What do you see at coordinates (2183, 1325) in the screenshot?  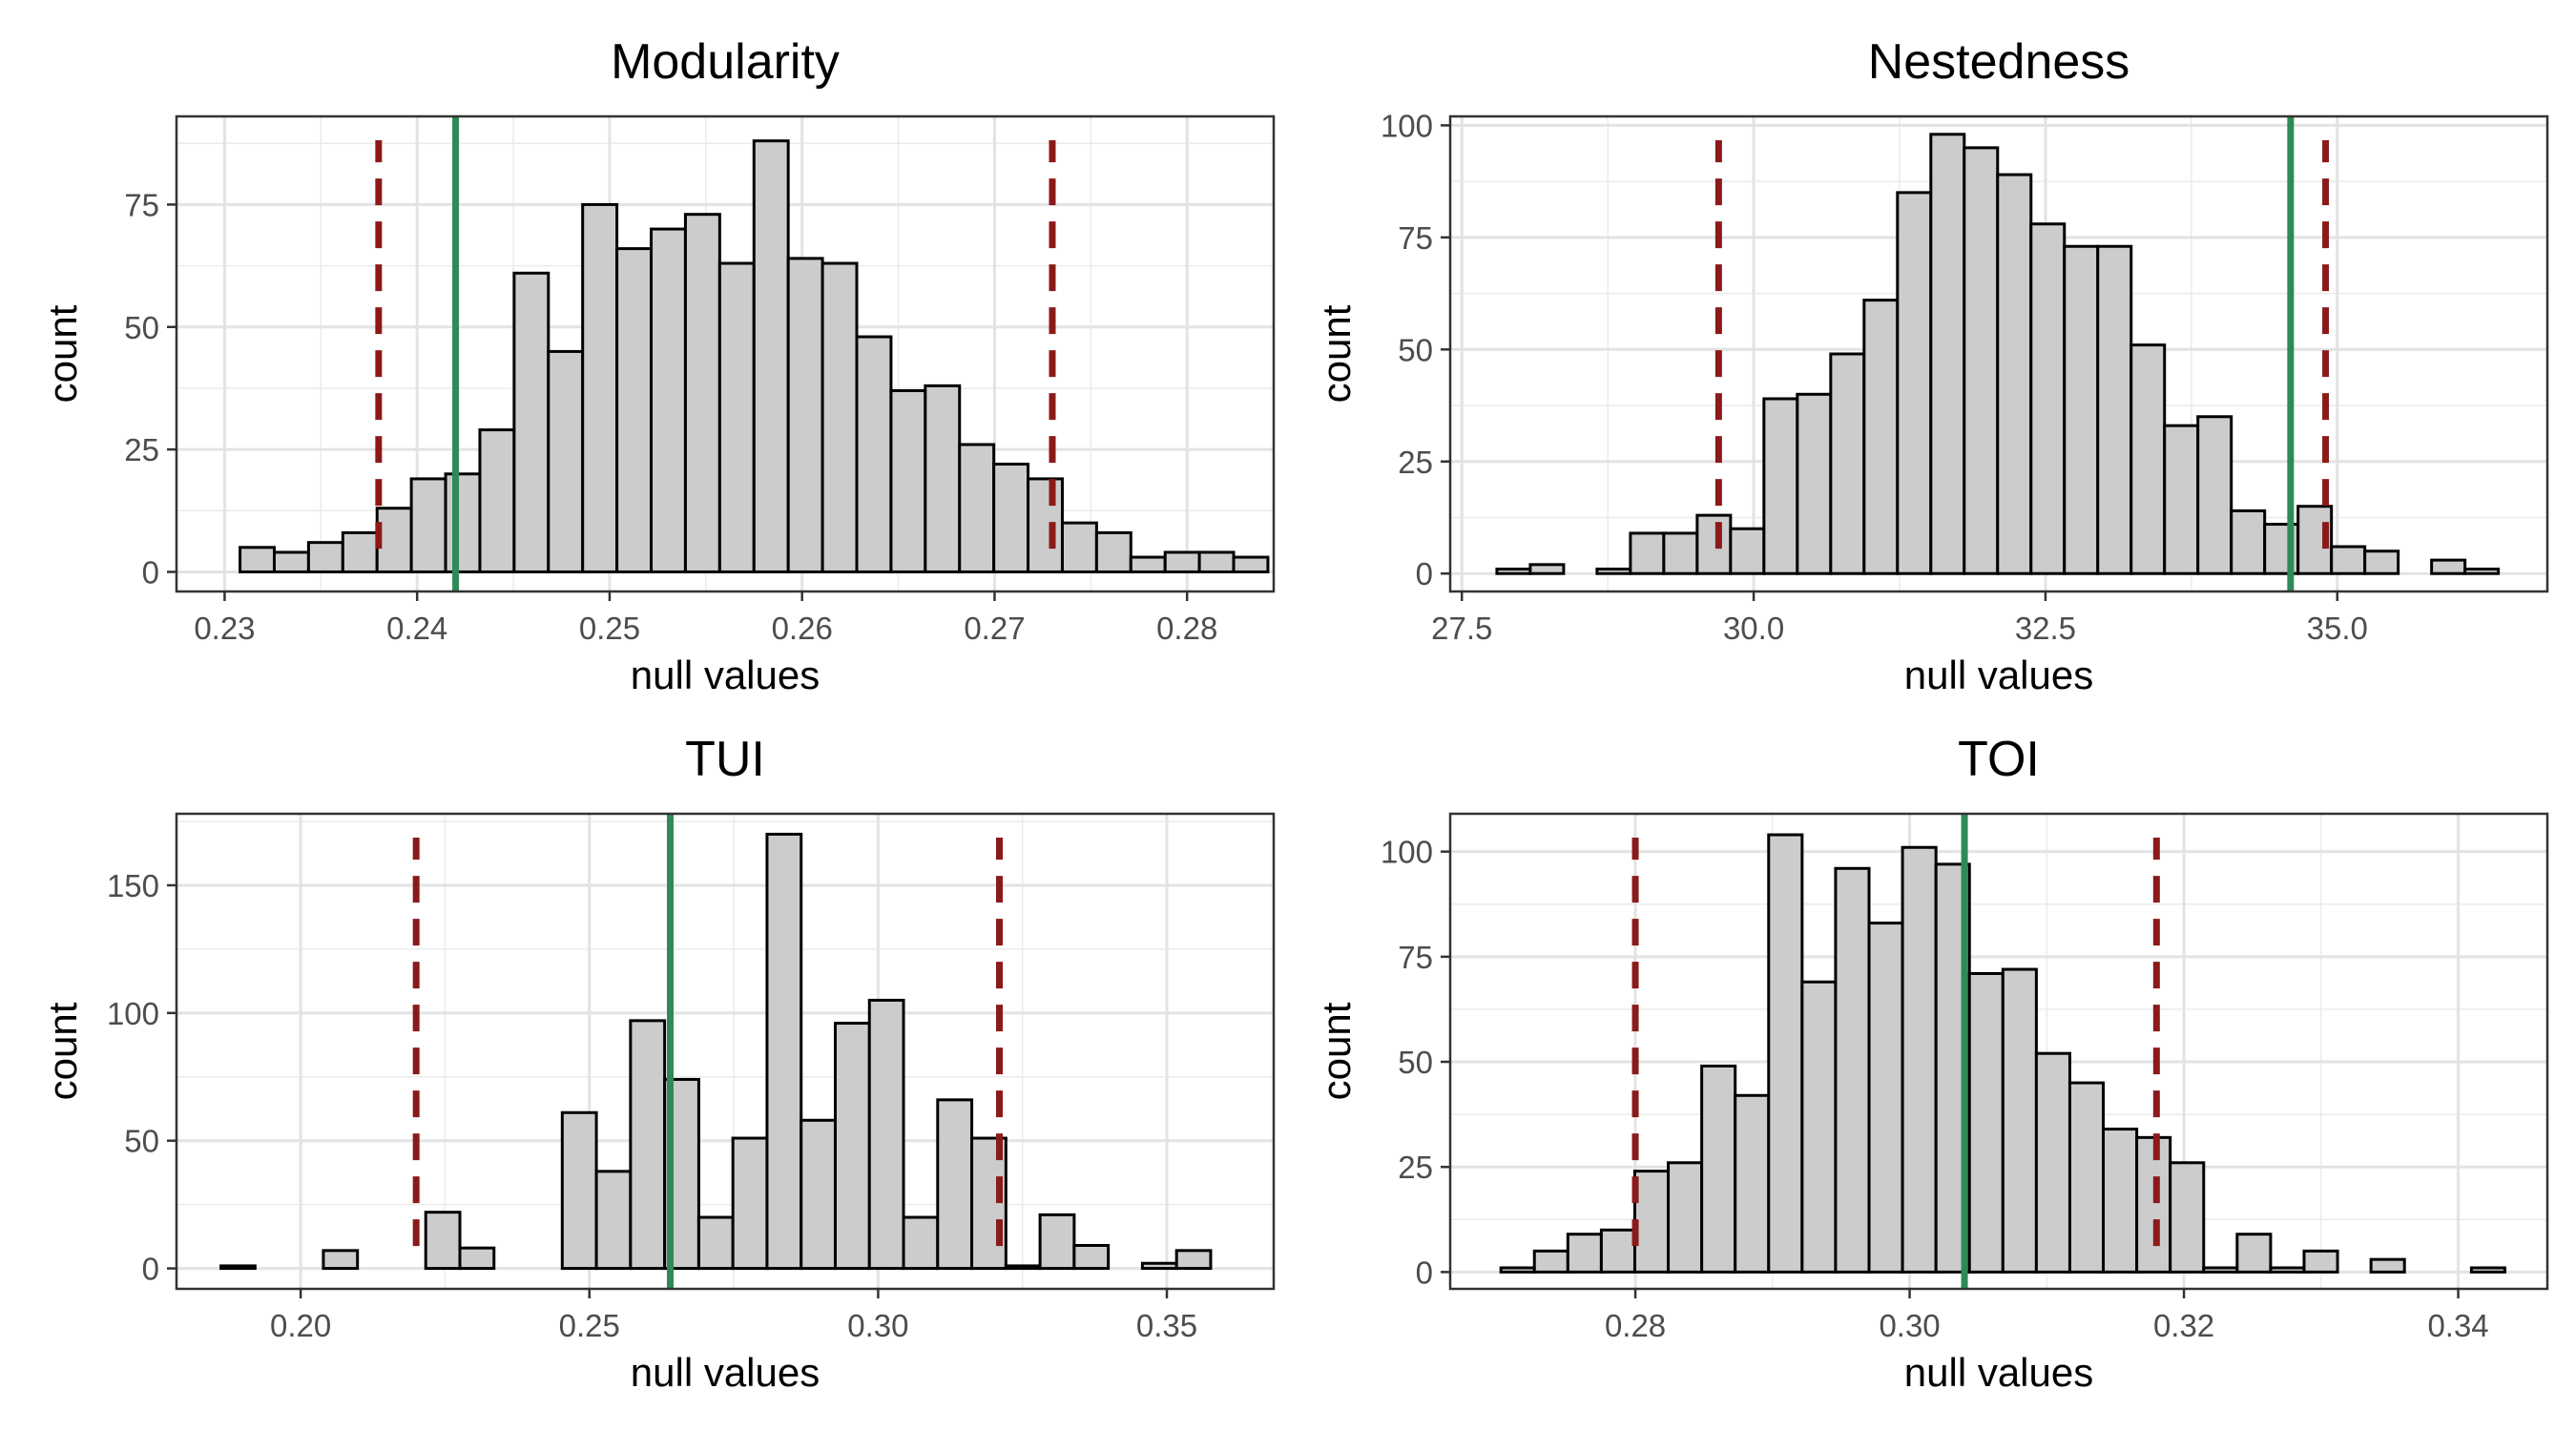 I see `x-tick-label: 0.32` at bounding box center [2183, 1325].